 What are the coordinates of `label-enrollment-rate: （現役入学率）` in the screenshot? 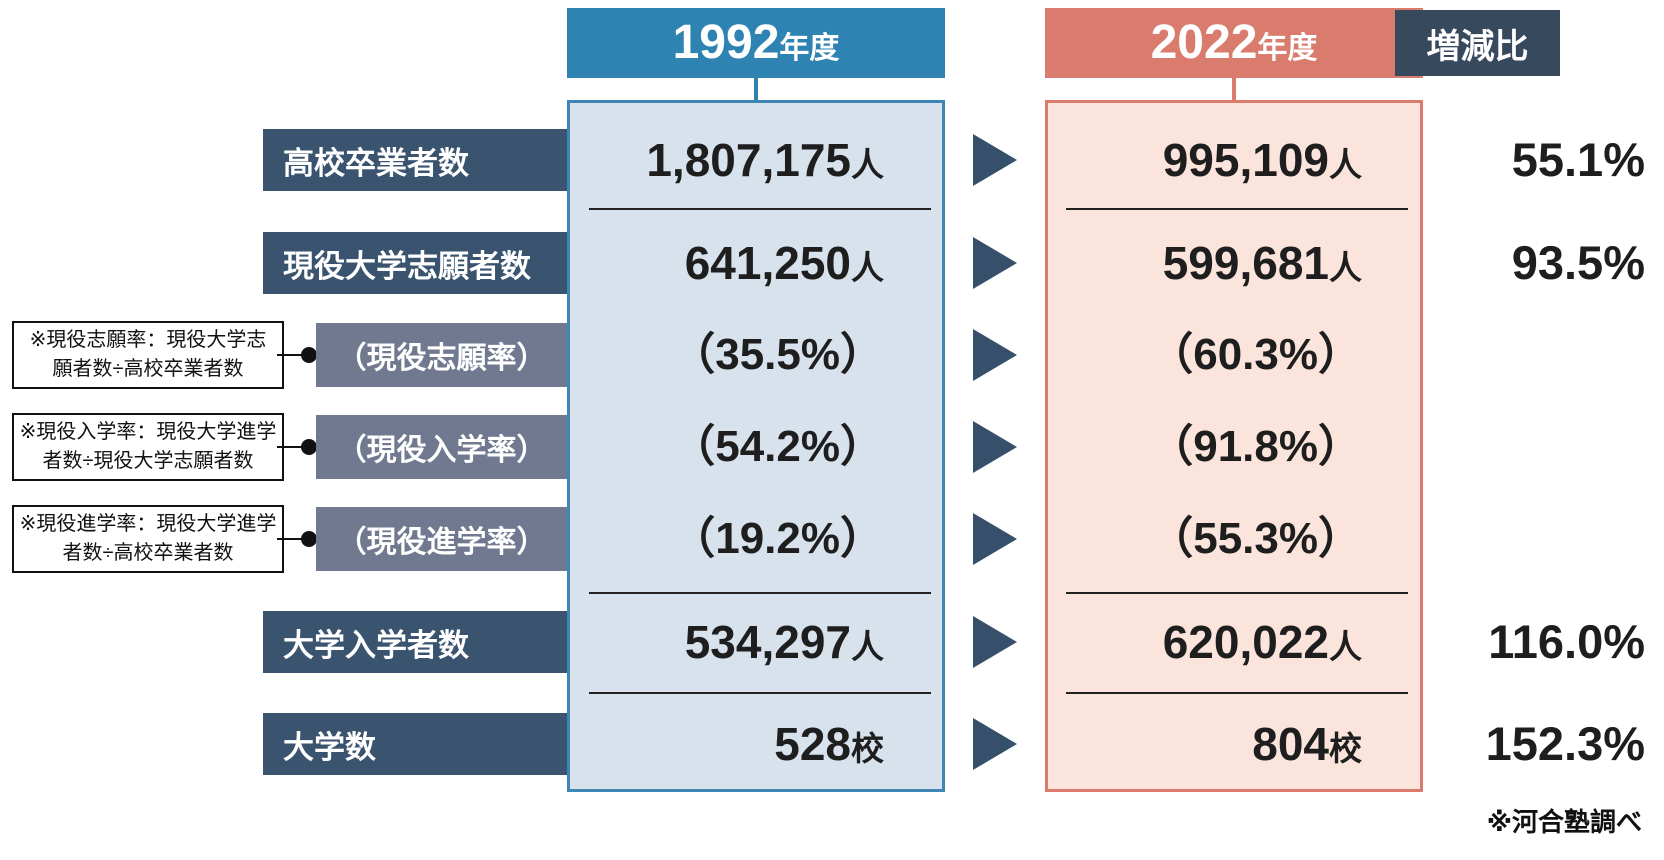 It's located at (441, 447).